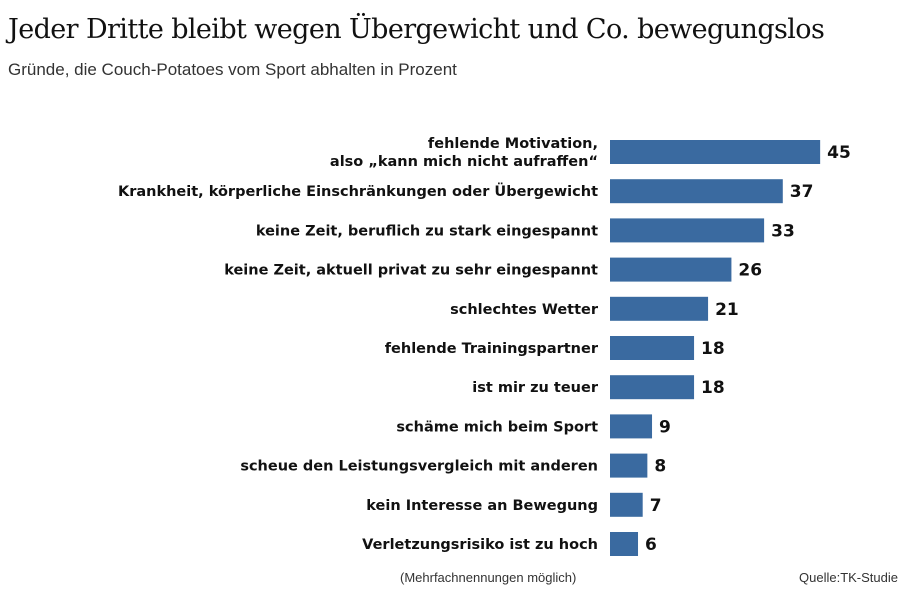 This screenshot has height=603, width=906. Describe the element at coordinates (839, 153) in the screenshot. I see `value-label: 45` at that location.